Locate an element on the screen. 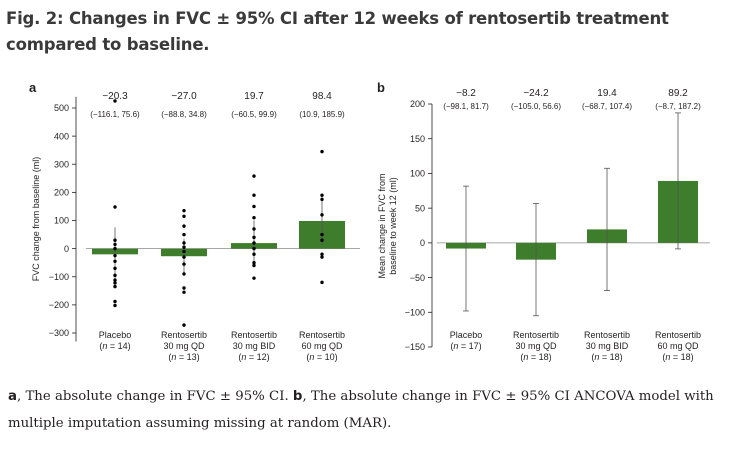 Image resolution: width=729 pixels, height=453 pixels. y-tick-label-a: 400 is located at coordinates (61, 136).